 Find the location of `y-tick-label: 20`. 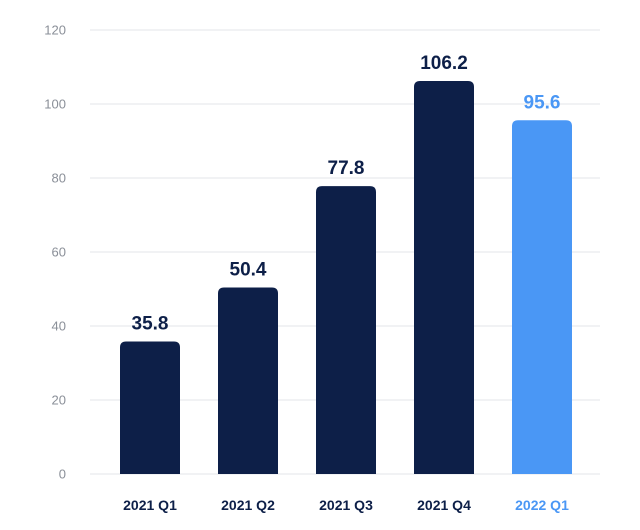

y-tick-label: 20 is located at coordinates (59, 400).